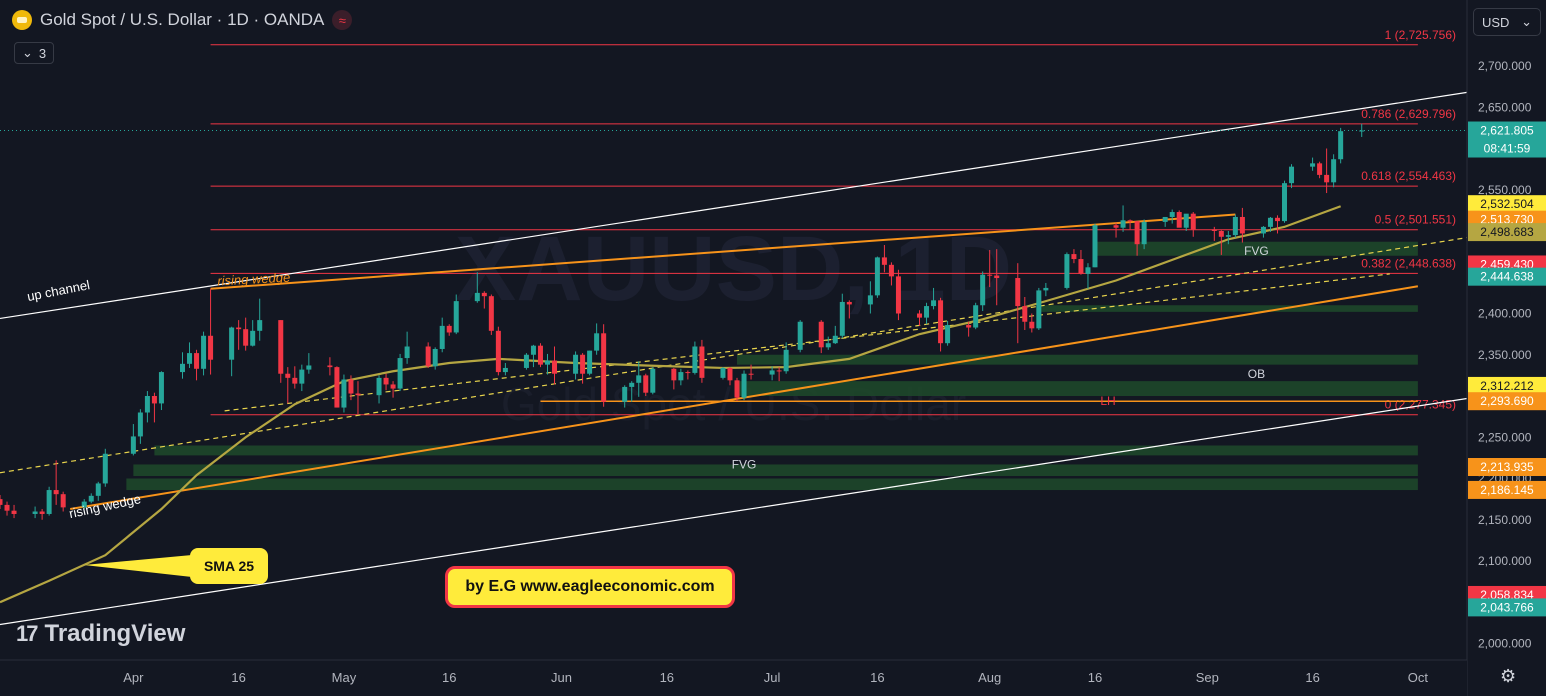 This screenshot has height=696, width=1546. I want to click on tradingview-logo: 17 TradingView, so click(100, 634).